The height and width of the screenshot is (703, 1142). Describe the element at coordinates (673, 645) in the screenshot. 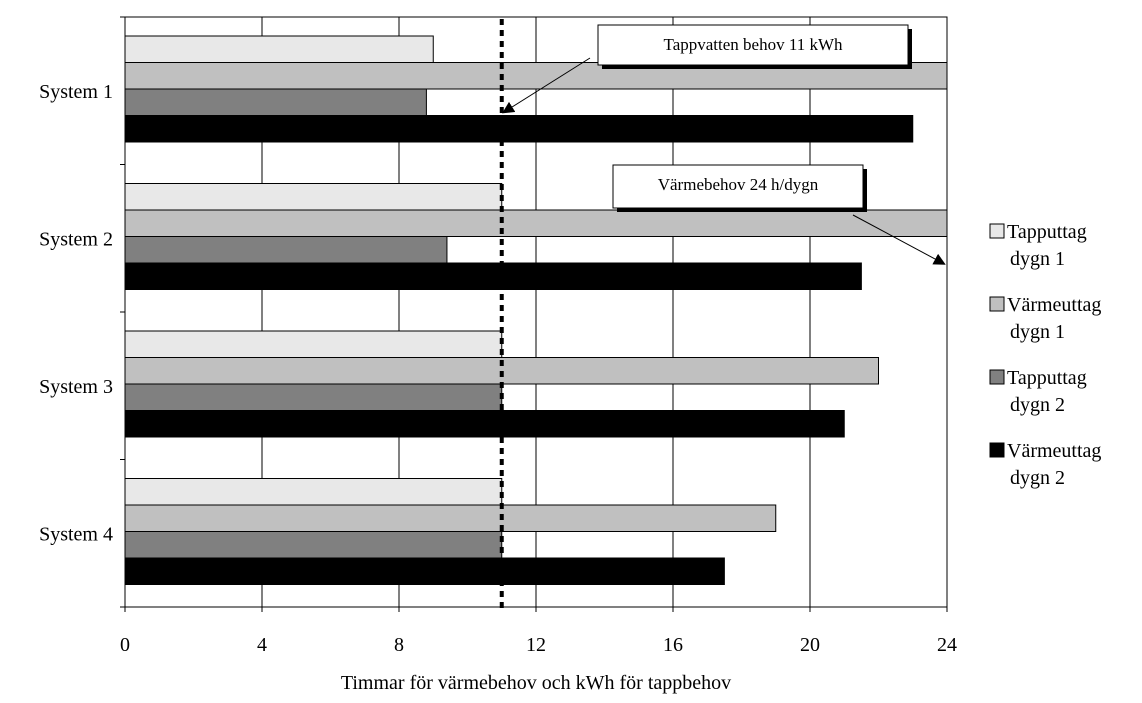

I see `x-tick-label: 16` at that location.